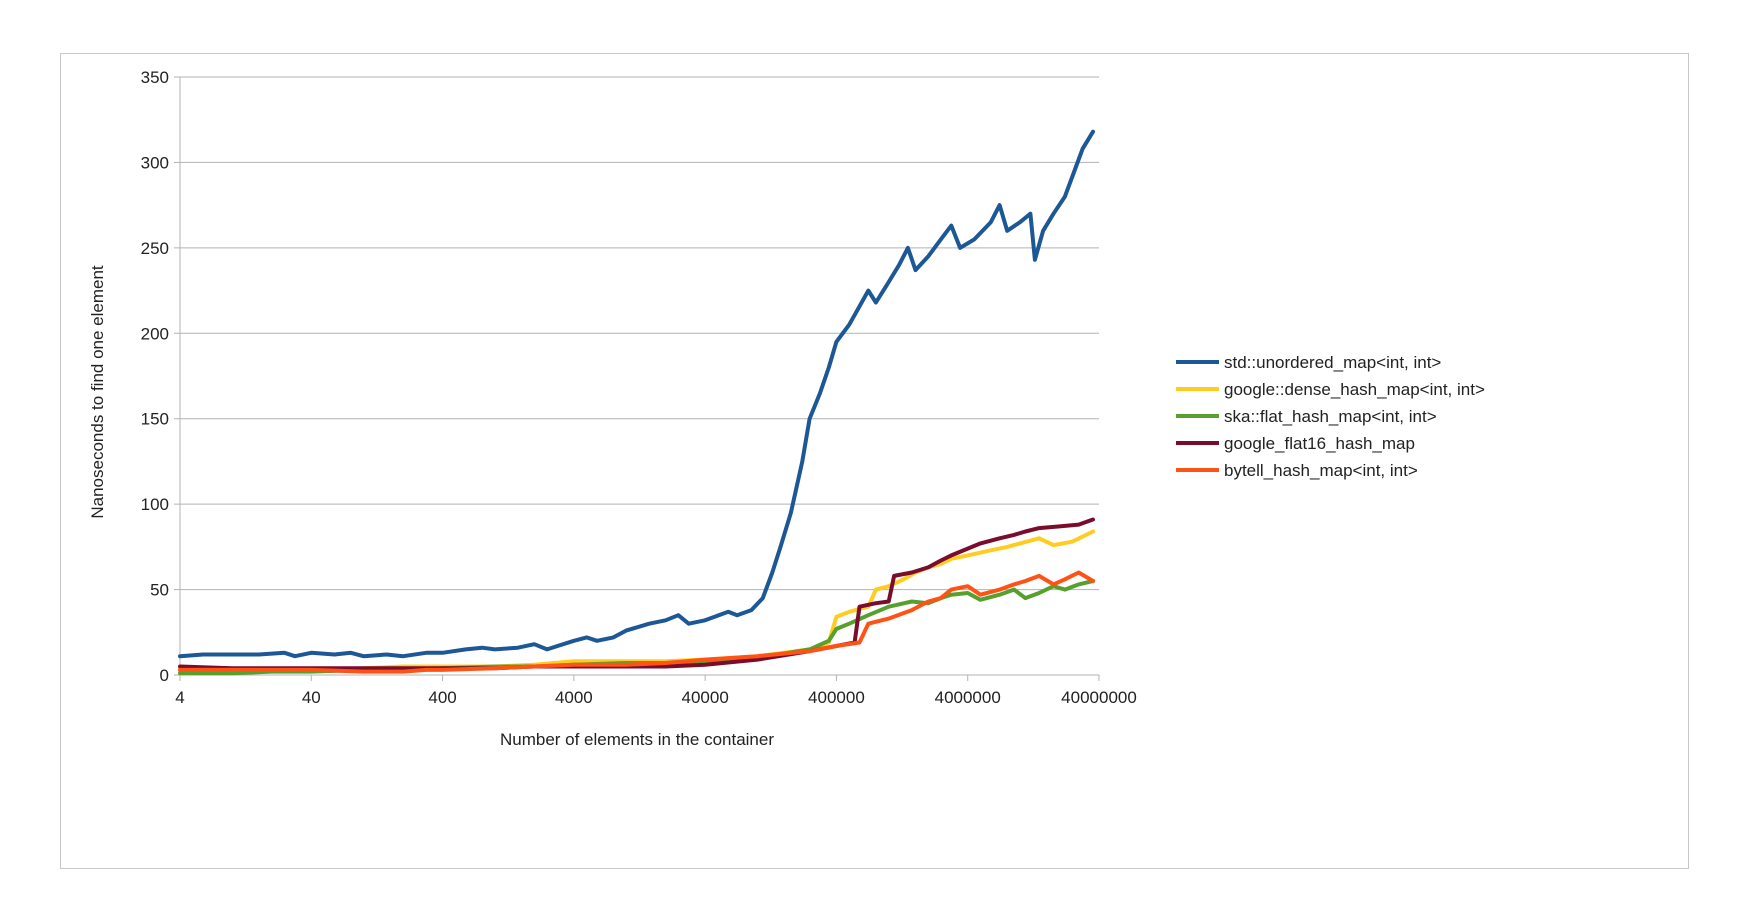 The height and width of the screenshot is (904, 1748). Describe the element at coordinates (1354, 389) in the screenshot. I see `legend-label: google::dense_hash_map<int, int>` at that location.